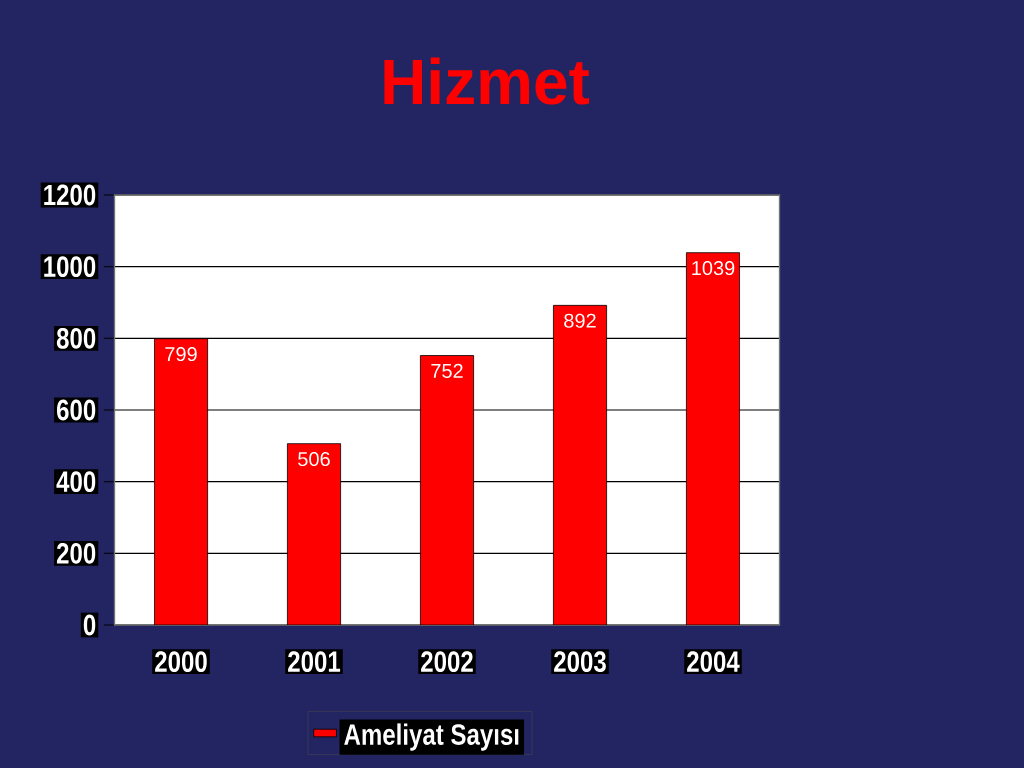  What do you see at coordinates (70, 195) in the screenshot?
I see `y-tick-label: 1200` at bounding box center [70, 195].